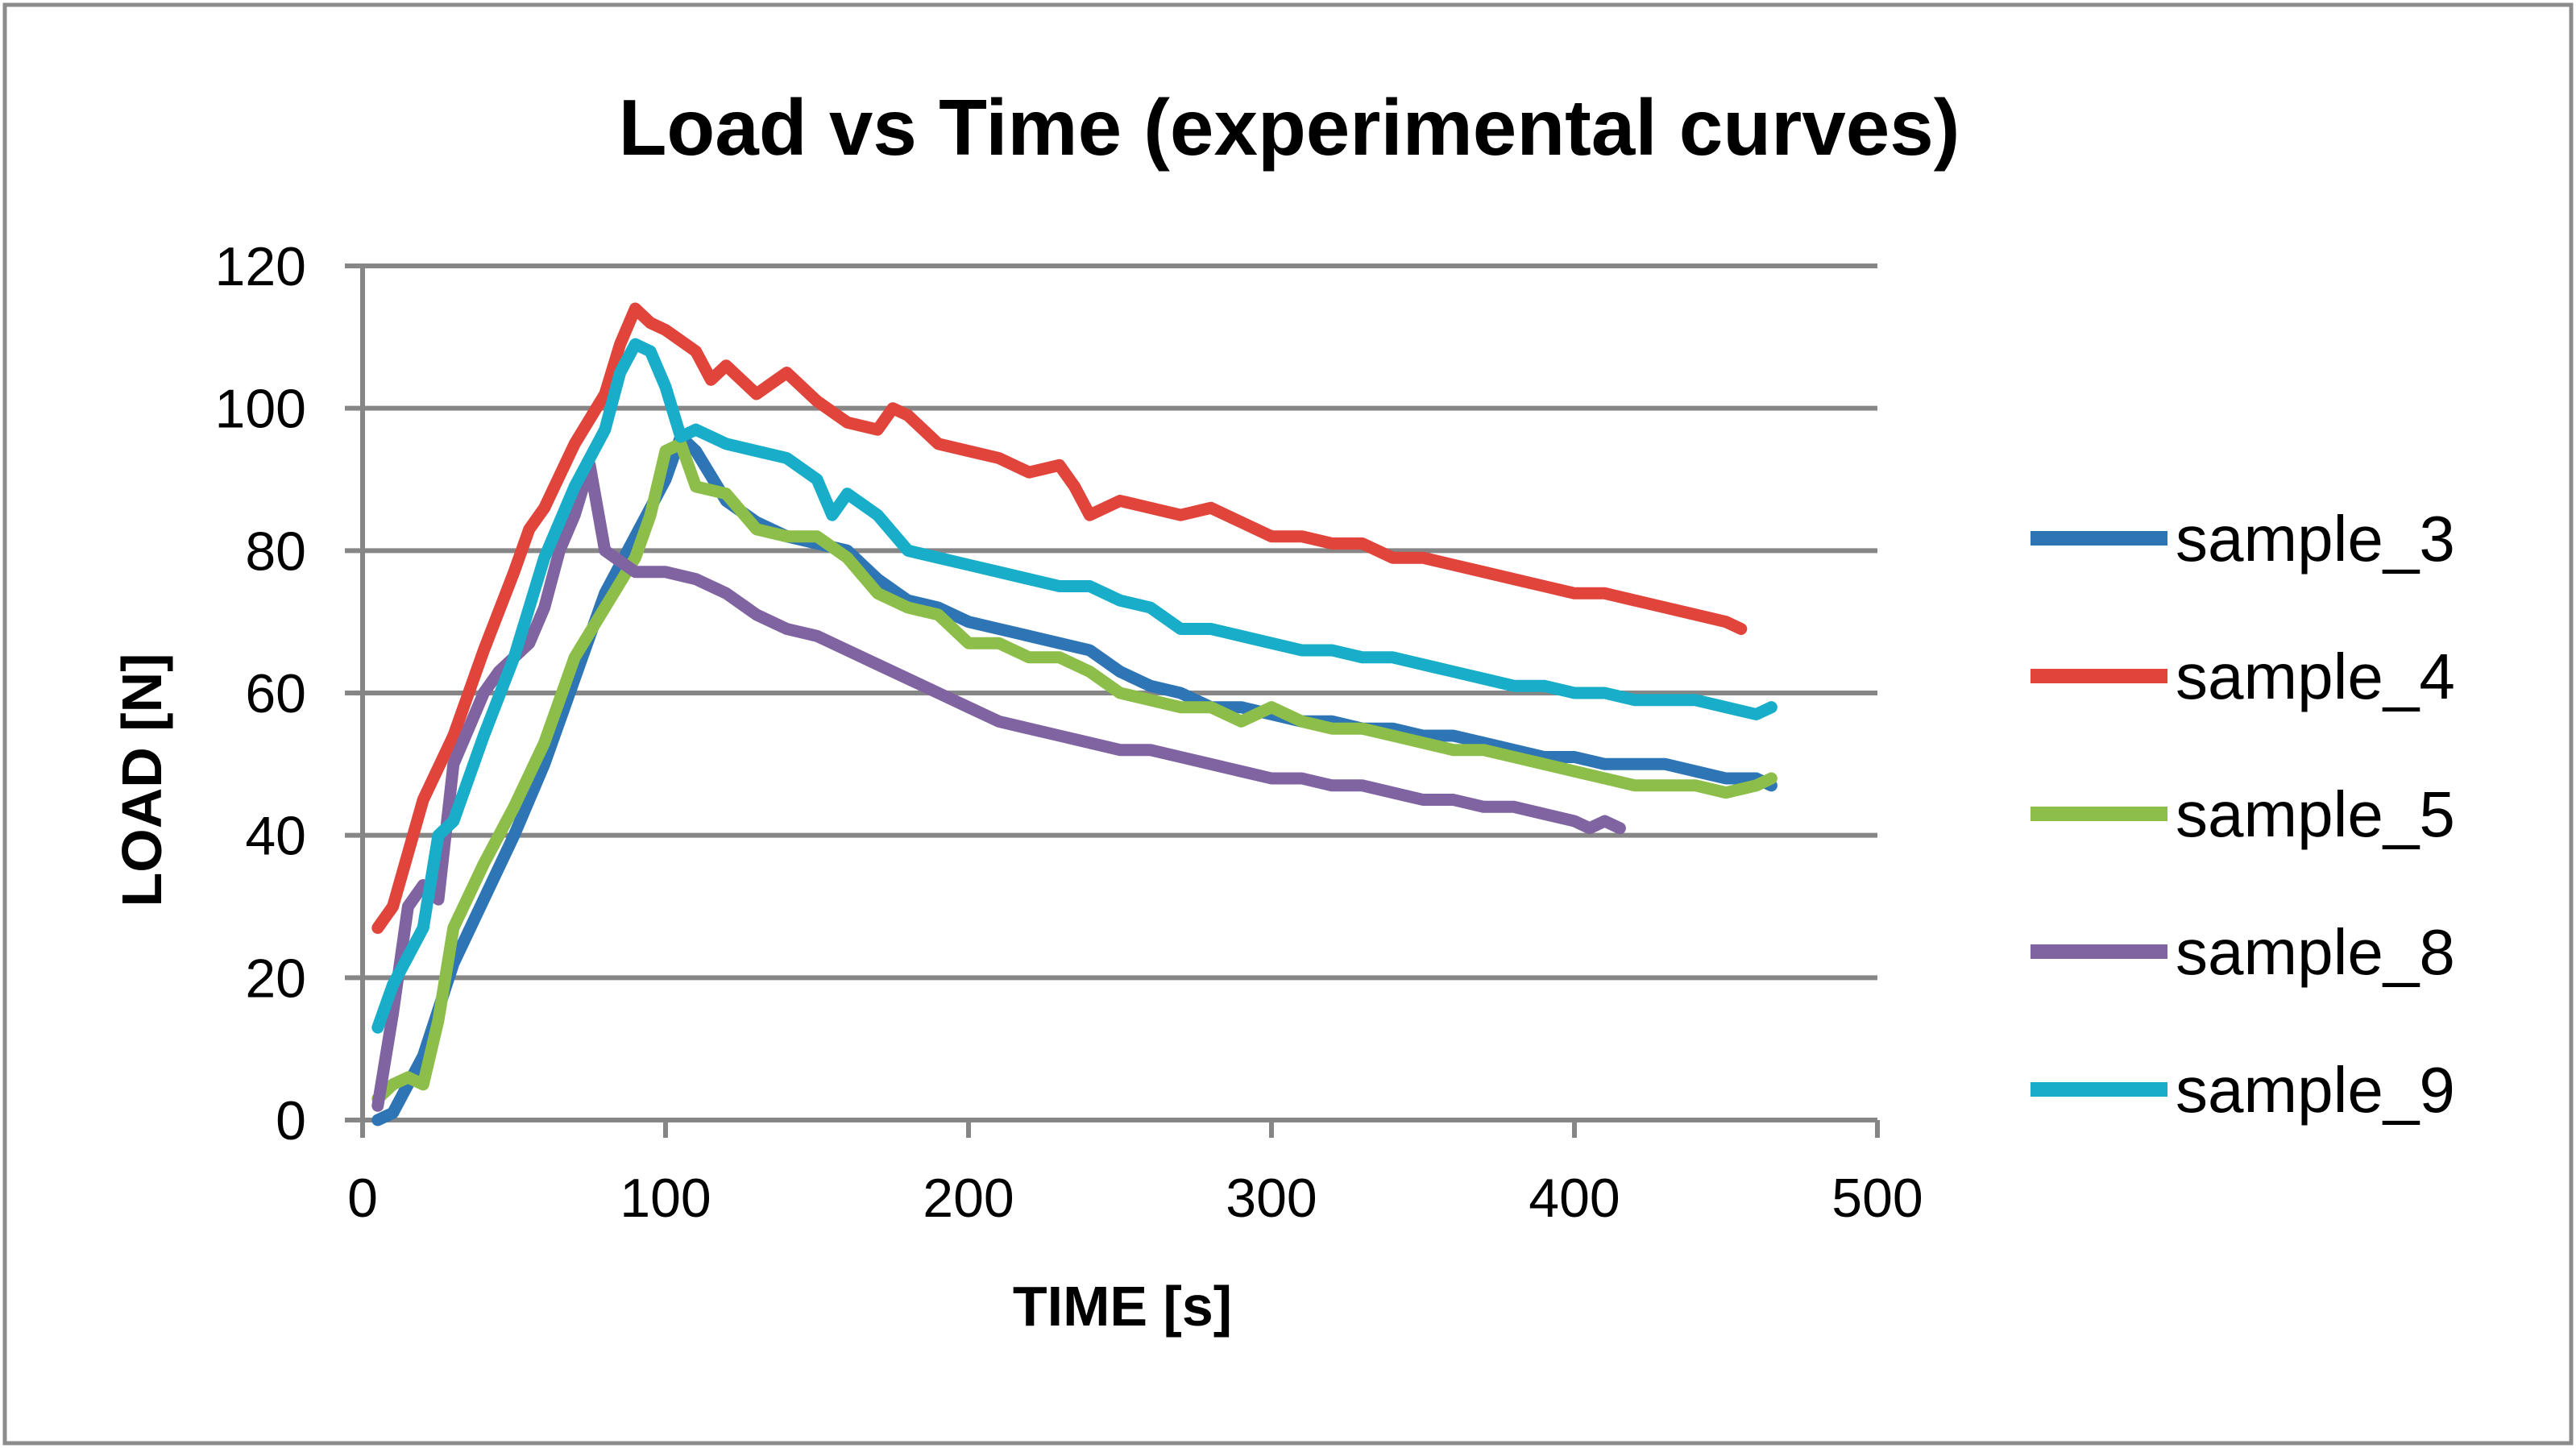  What do you see at coordinates (1289, 128) in the screenshot?
I see `chart-title: Load vs Time (experimental curves)` at bounding box center [1289, 128].